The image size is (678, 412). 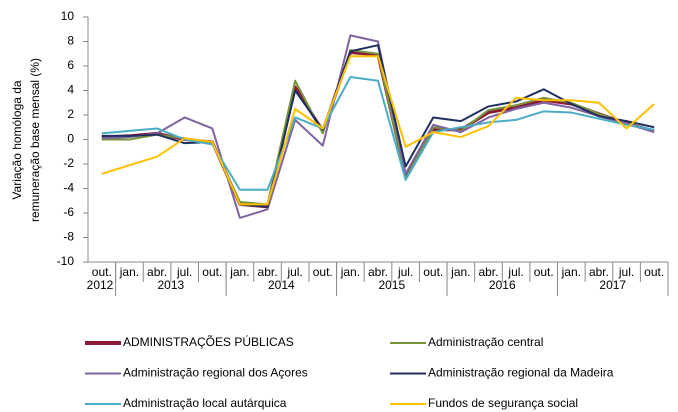 What do you see at coordinates (70, 114) in the screenshot?
I see `y-tick-label: 2` at bounding box center [70, 114].